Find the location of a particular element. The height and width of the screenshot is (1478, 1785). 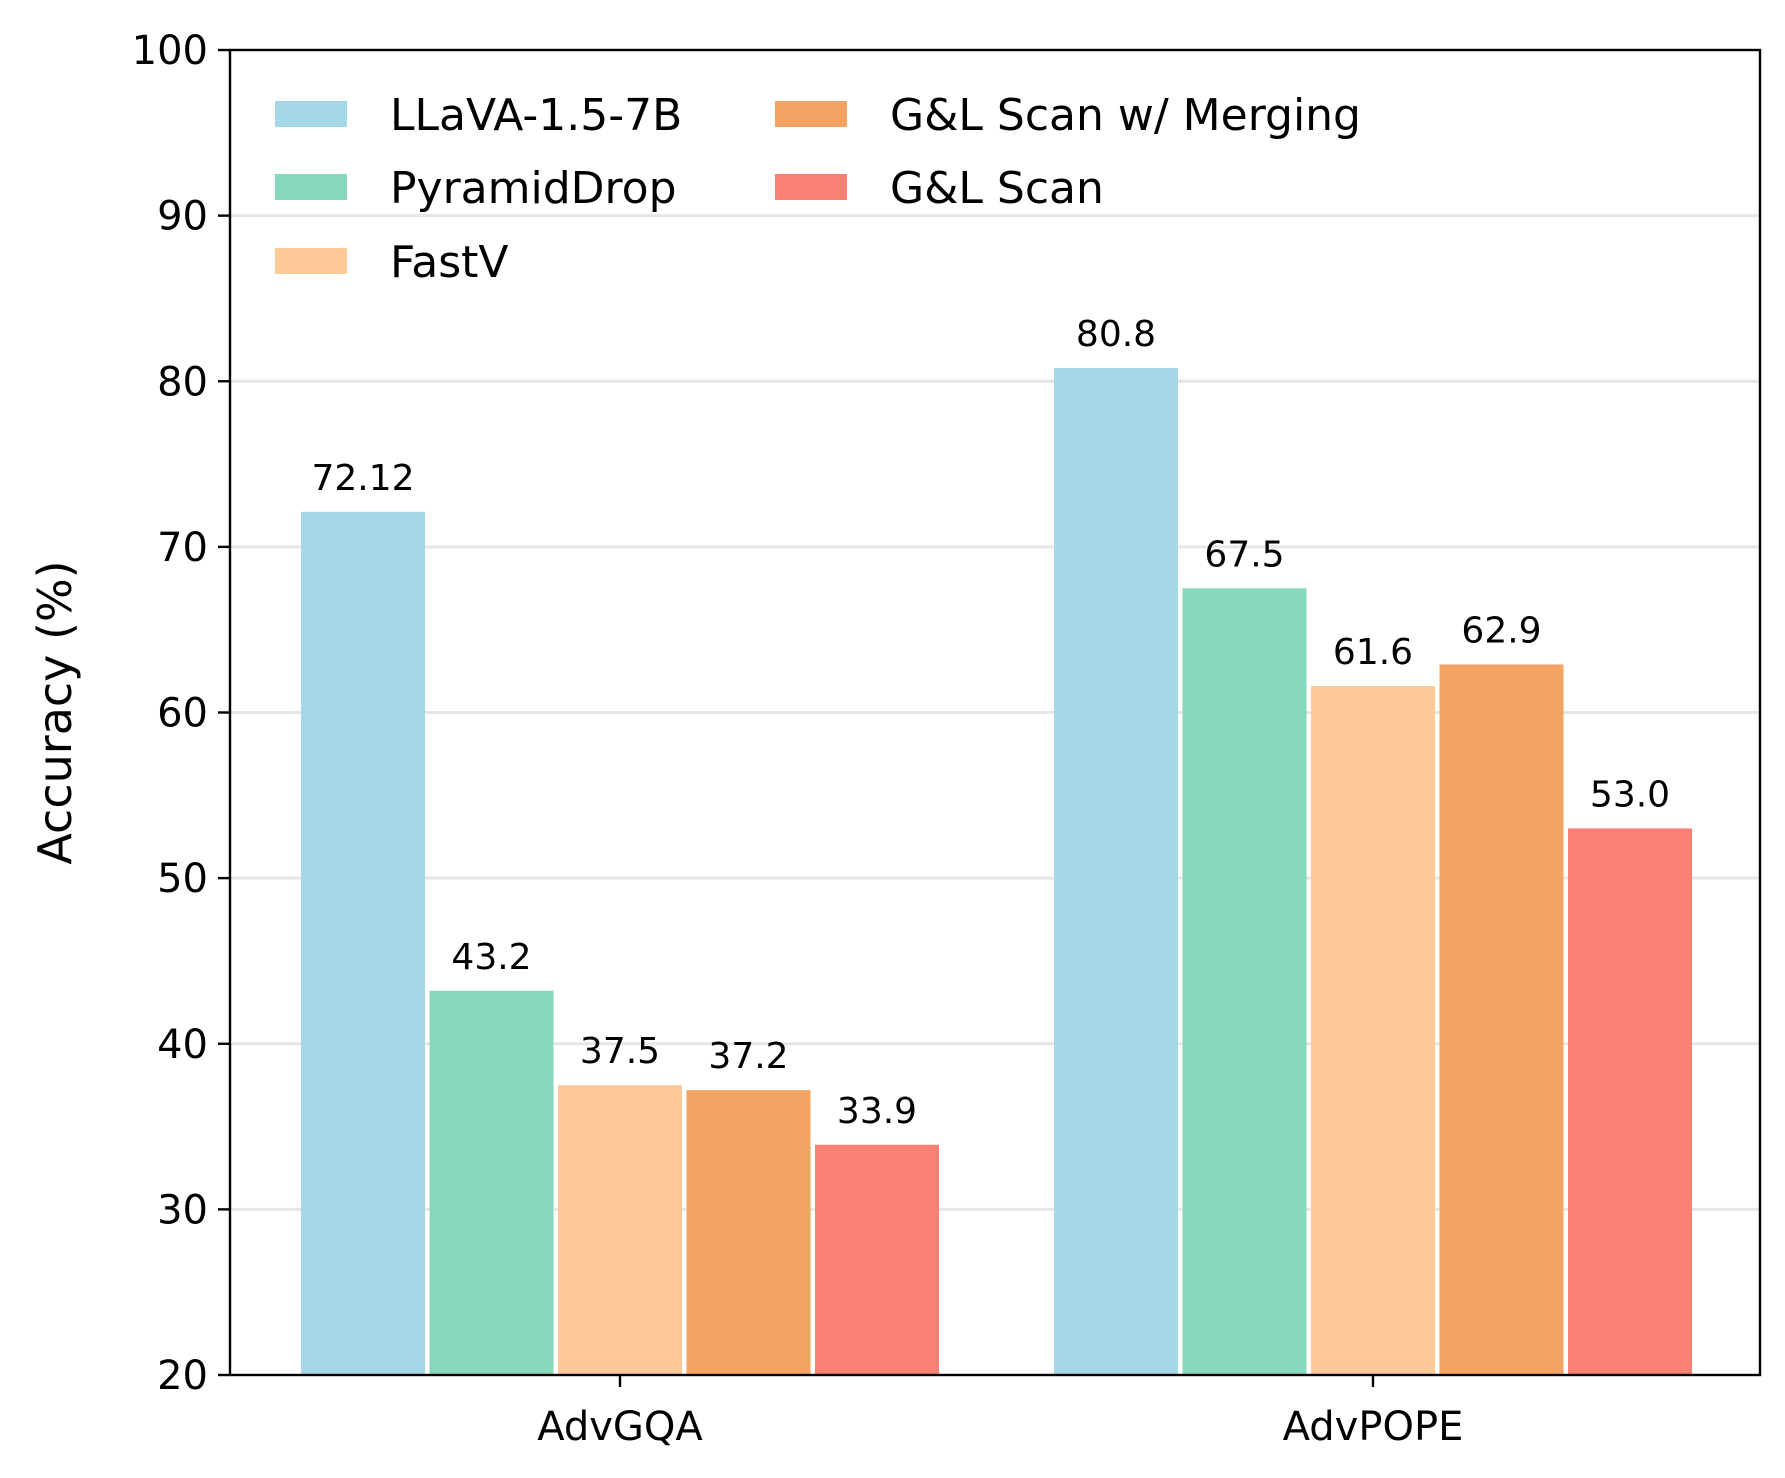

y-tick-label: 90 is located at coordinates (182, 217).